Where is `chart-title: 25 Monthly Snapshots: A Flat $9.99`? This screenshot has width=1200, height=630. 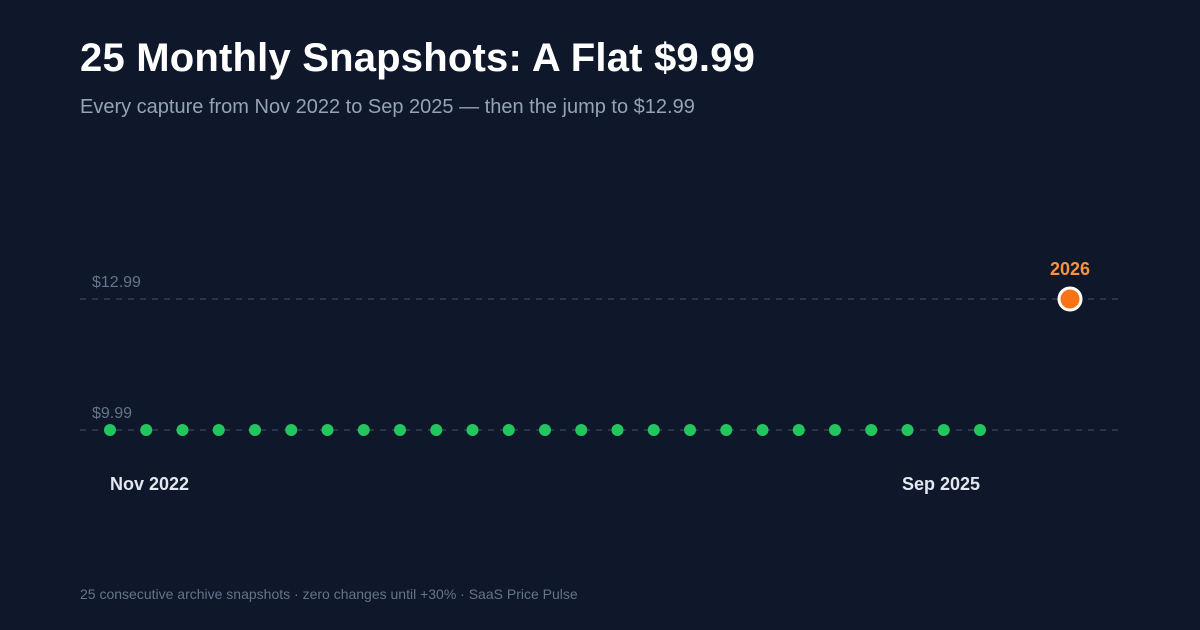
chart-title: 25 Monthly Snapshots: A Flat $9.99 is located at coordinates (418, 58).